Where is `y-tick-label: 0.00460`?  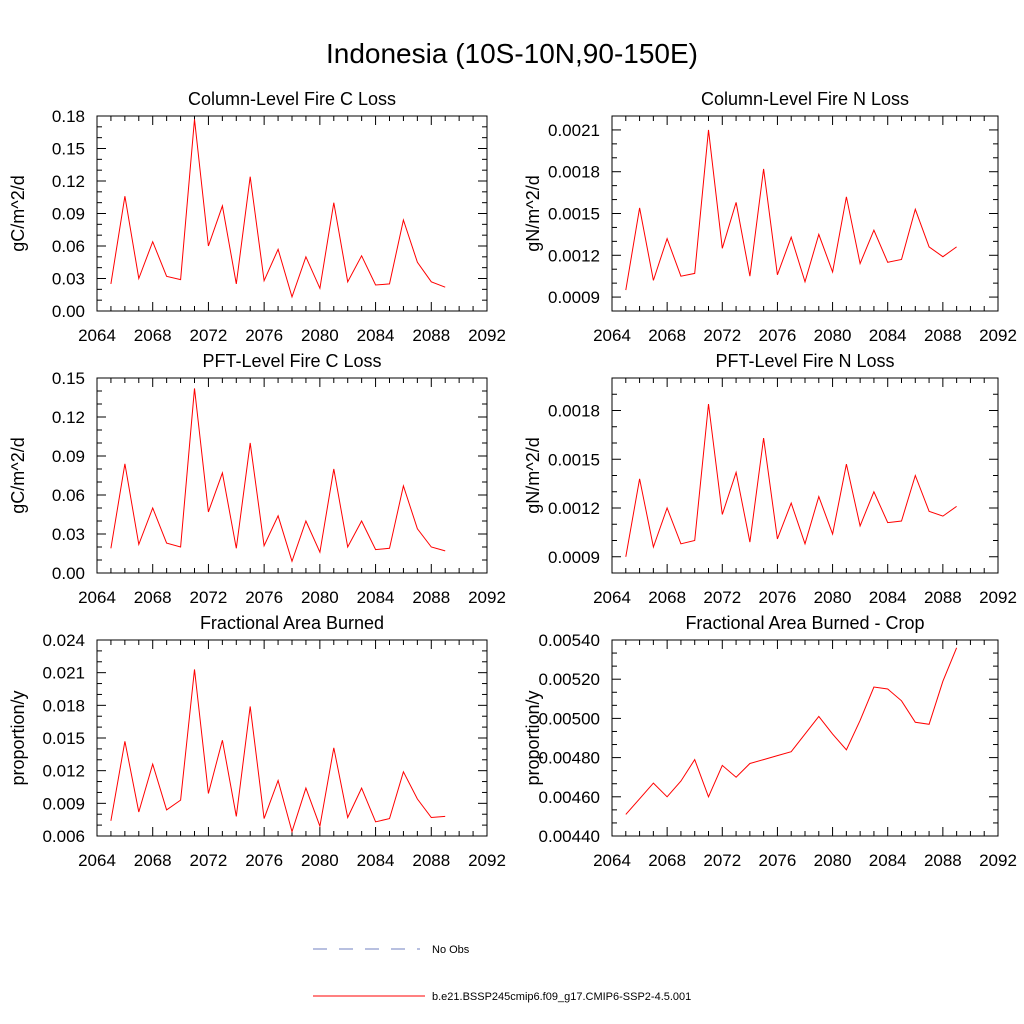 y-tick-label: 0.00460 is located at coordinates (569, 797).